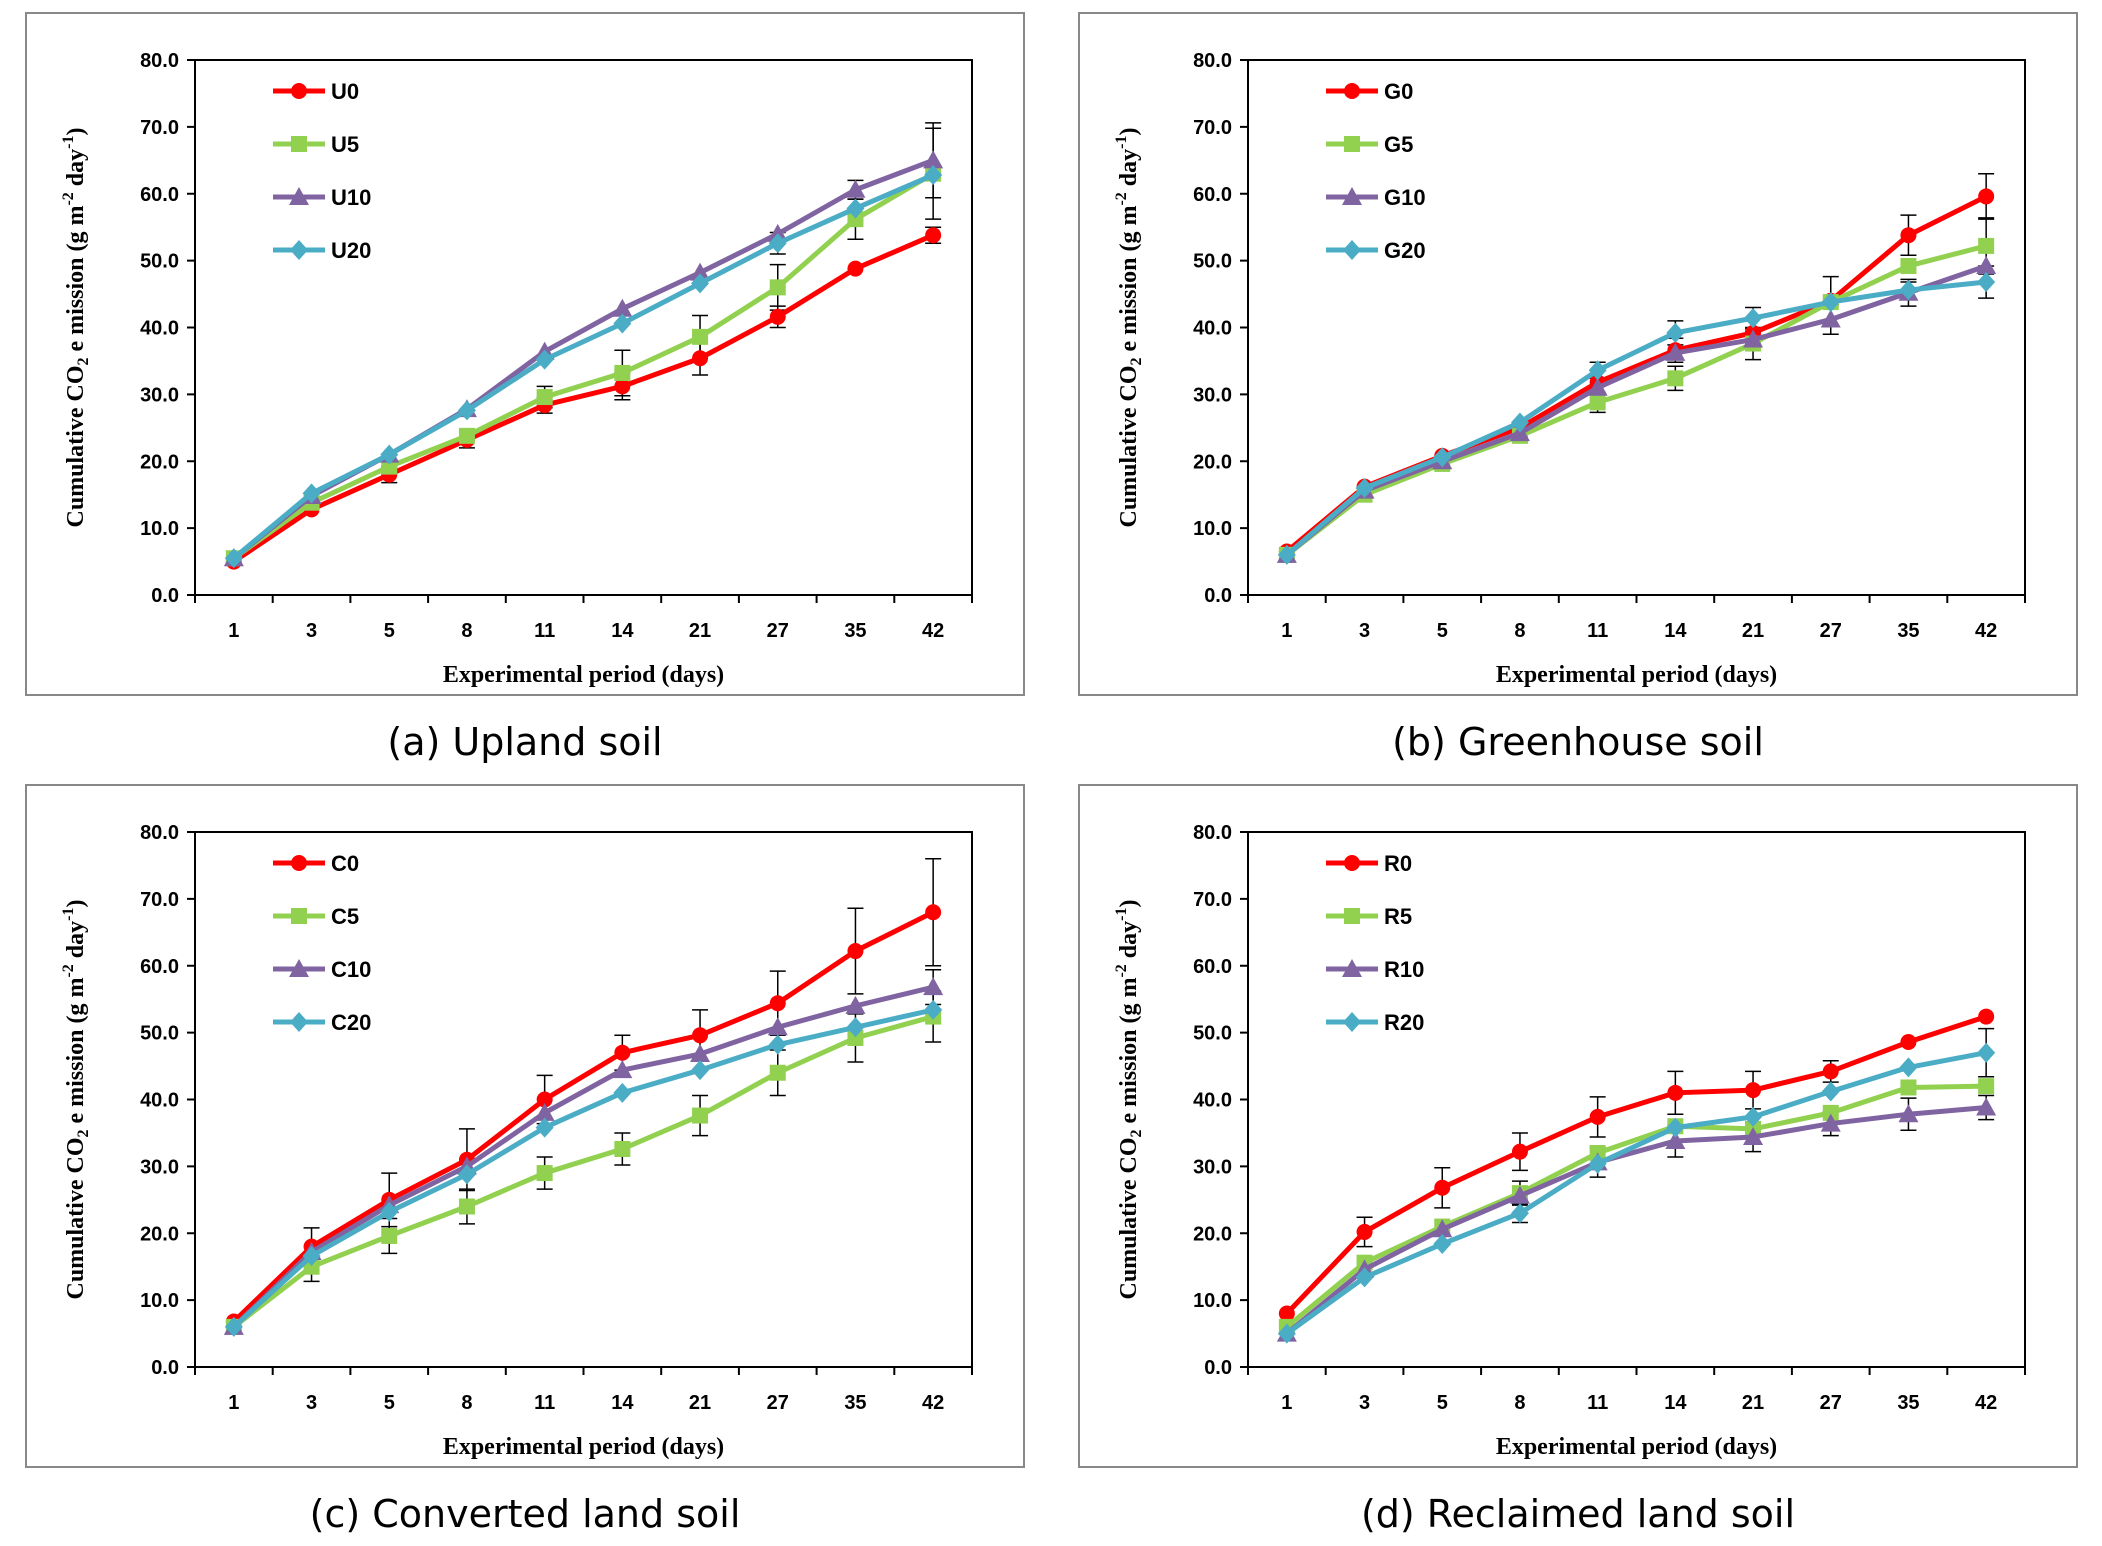 This screenshot has height=1546, width=2102. I want to click on legend-item-u0: U0, so click(316, 91).